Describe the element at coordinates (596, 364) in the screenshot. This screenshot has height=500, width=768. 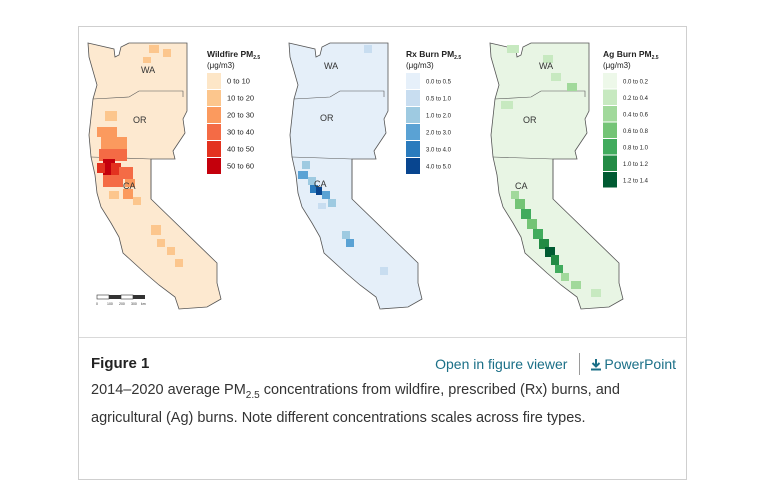
I see `download-icon` at that location.